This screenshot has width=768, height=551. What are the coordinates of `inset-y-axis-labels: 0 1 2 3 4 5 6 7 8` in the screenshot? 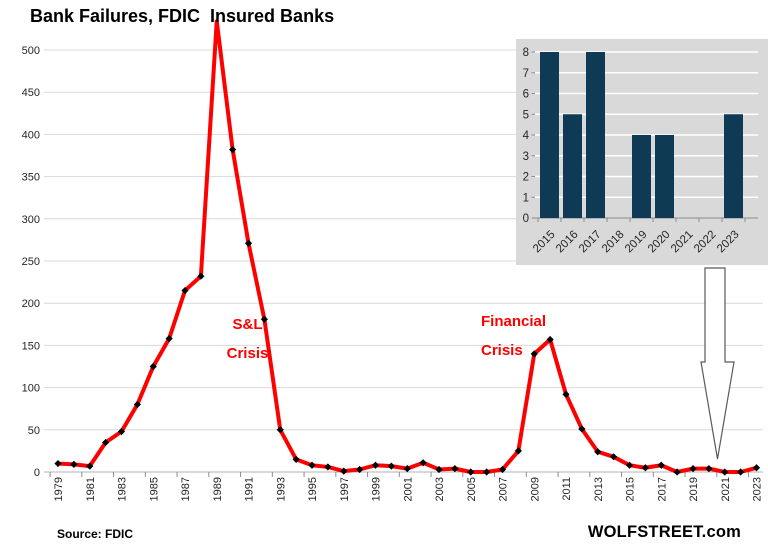 It's located at (526, 136).